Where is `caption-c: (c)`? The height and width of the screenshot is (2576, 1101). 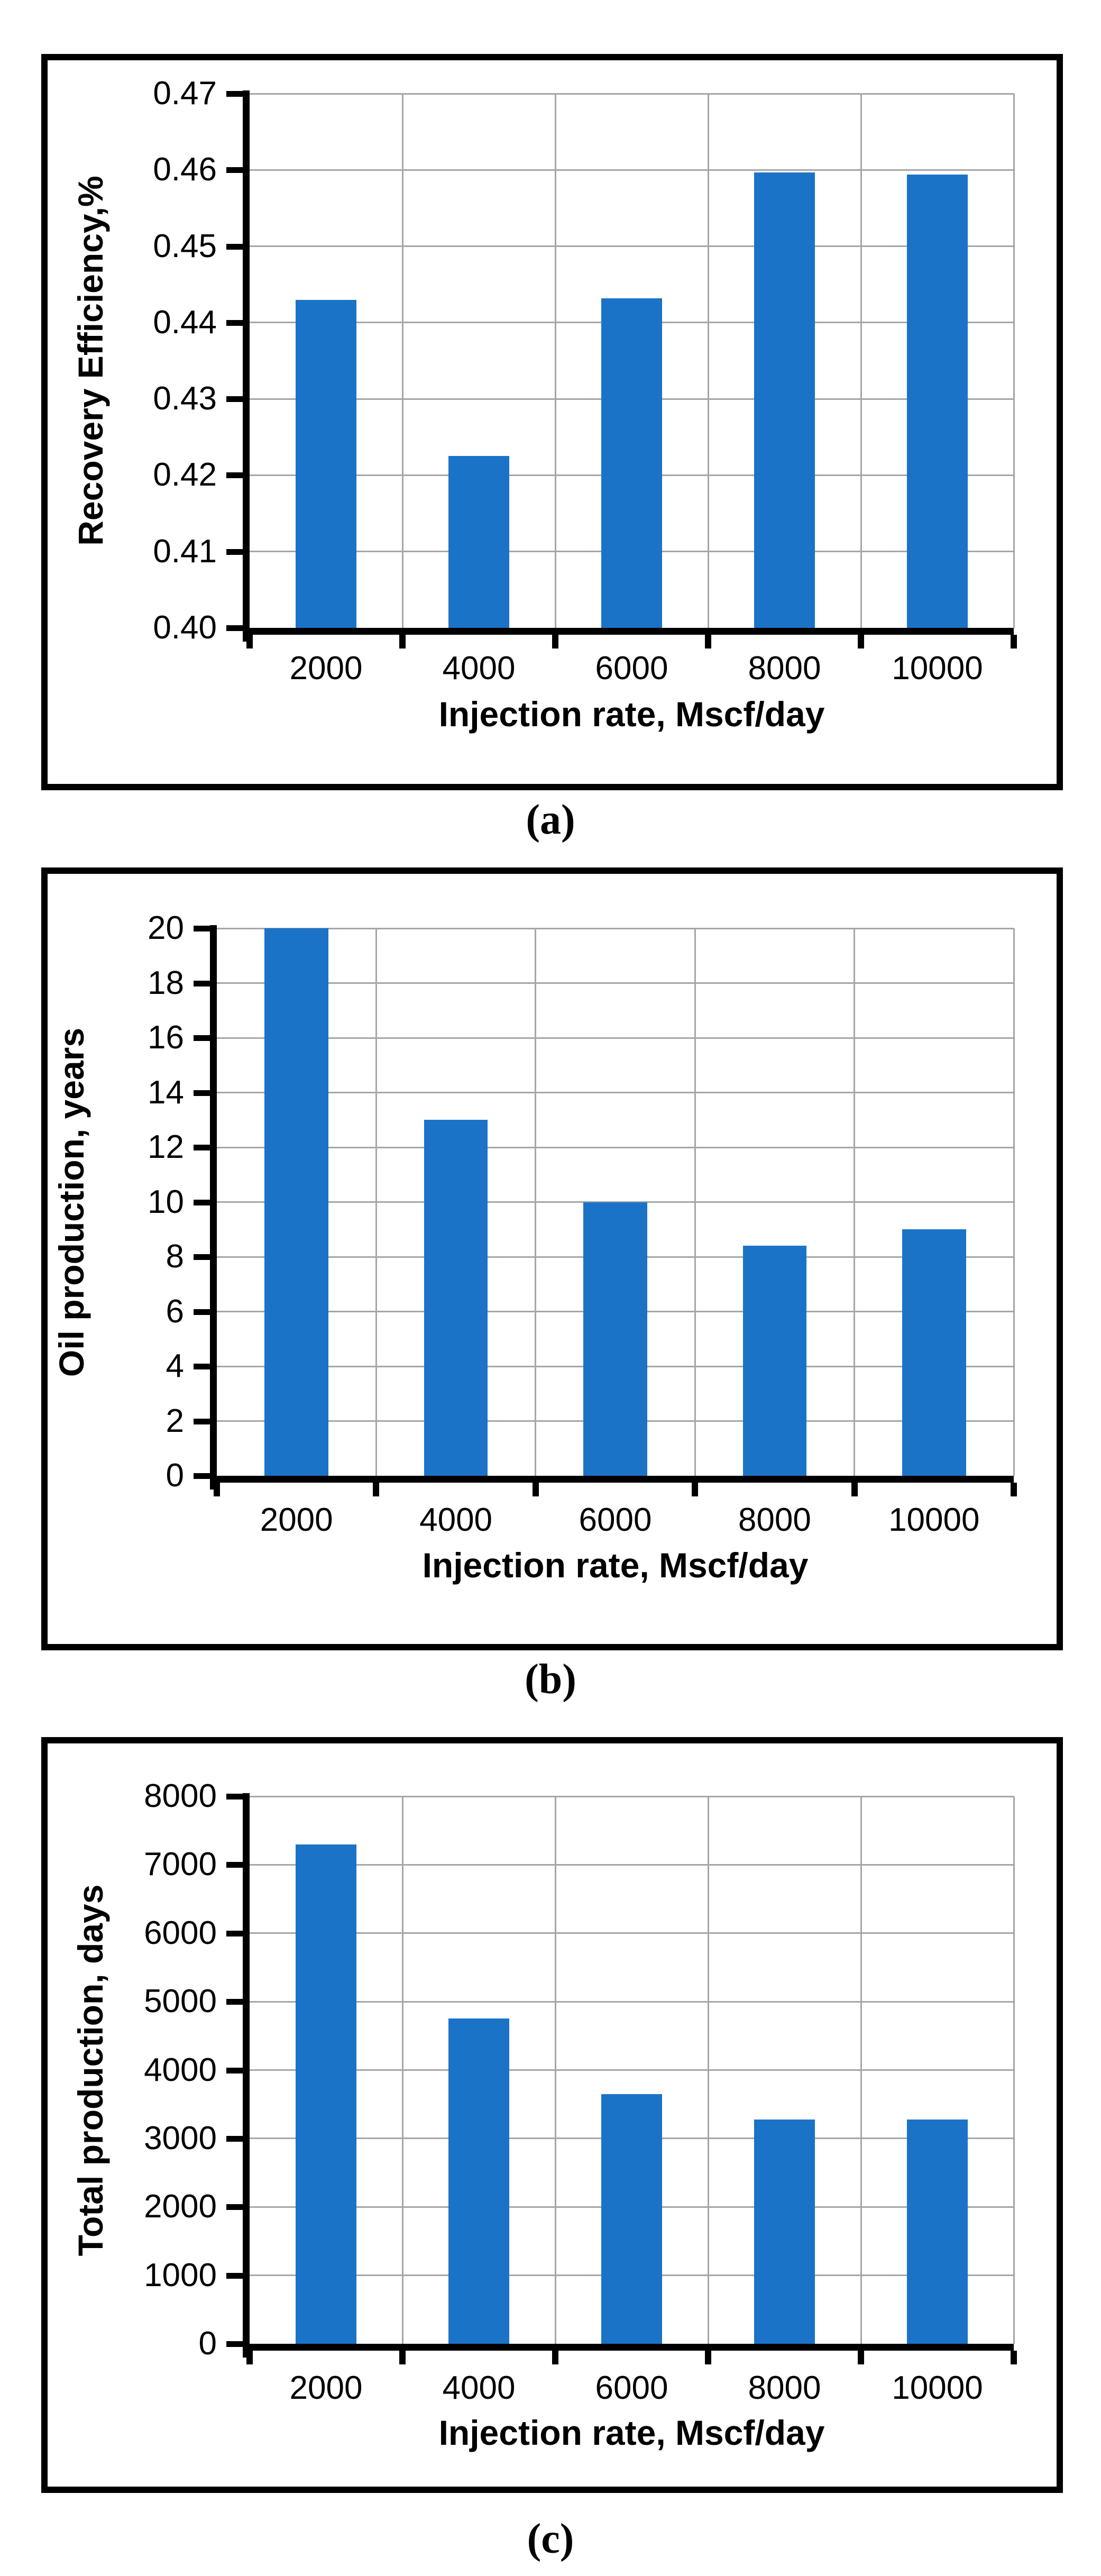 caption-c: (c) is located at coordinates (550, 2539).